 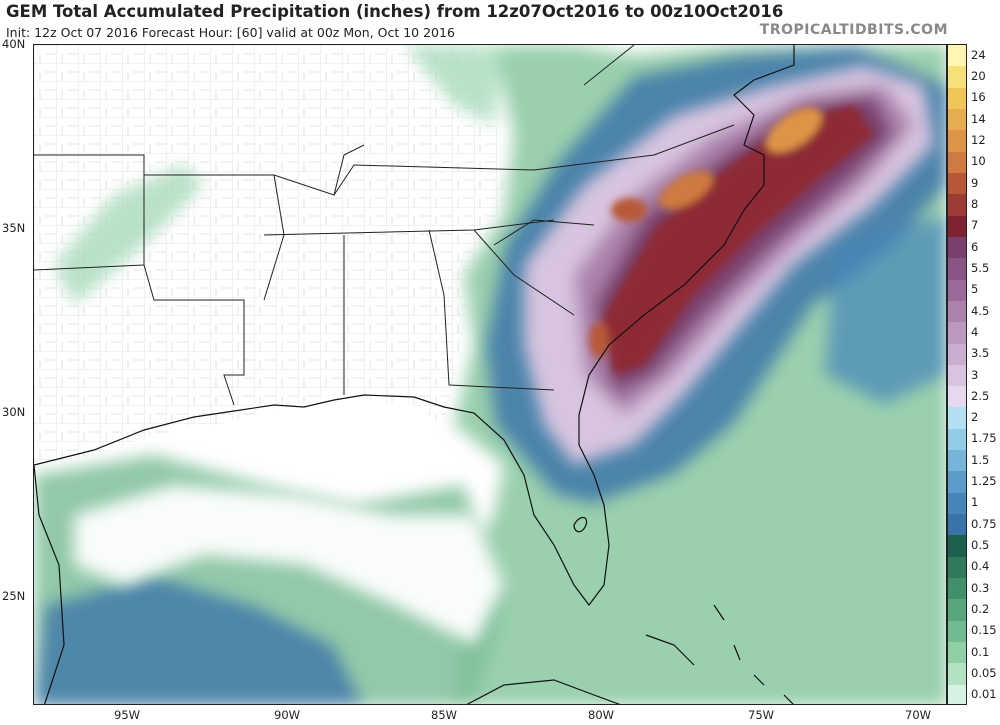 I want to click on lon-label-75w: 75W, so click(x=761, y=715).